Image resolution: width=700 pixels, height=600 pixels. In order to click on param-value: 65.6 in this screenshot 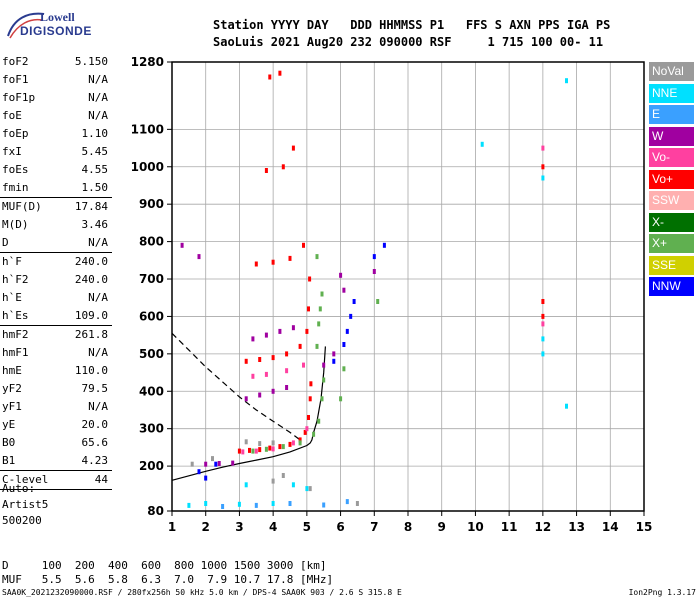, I will do `click(95, 442)`.